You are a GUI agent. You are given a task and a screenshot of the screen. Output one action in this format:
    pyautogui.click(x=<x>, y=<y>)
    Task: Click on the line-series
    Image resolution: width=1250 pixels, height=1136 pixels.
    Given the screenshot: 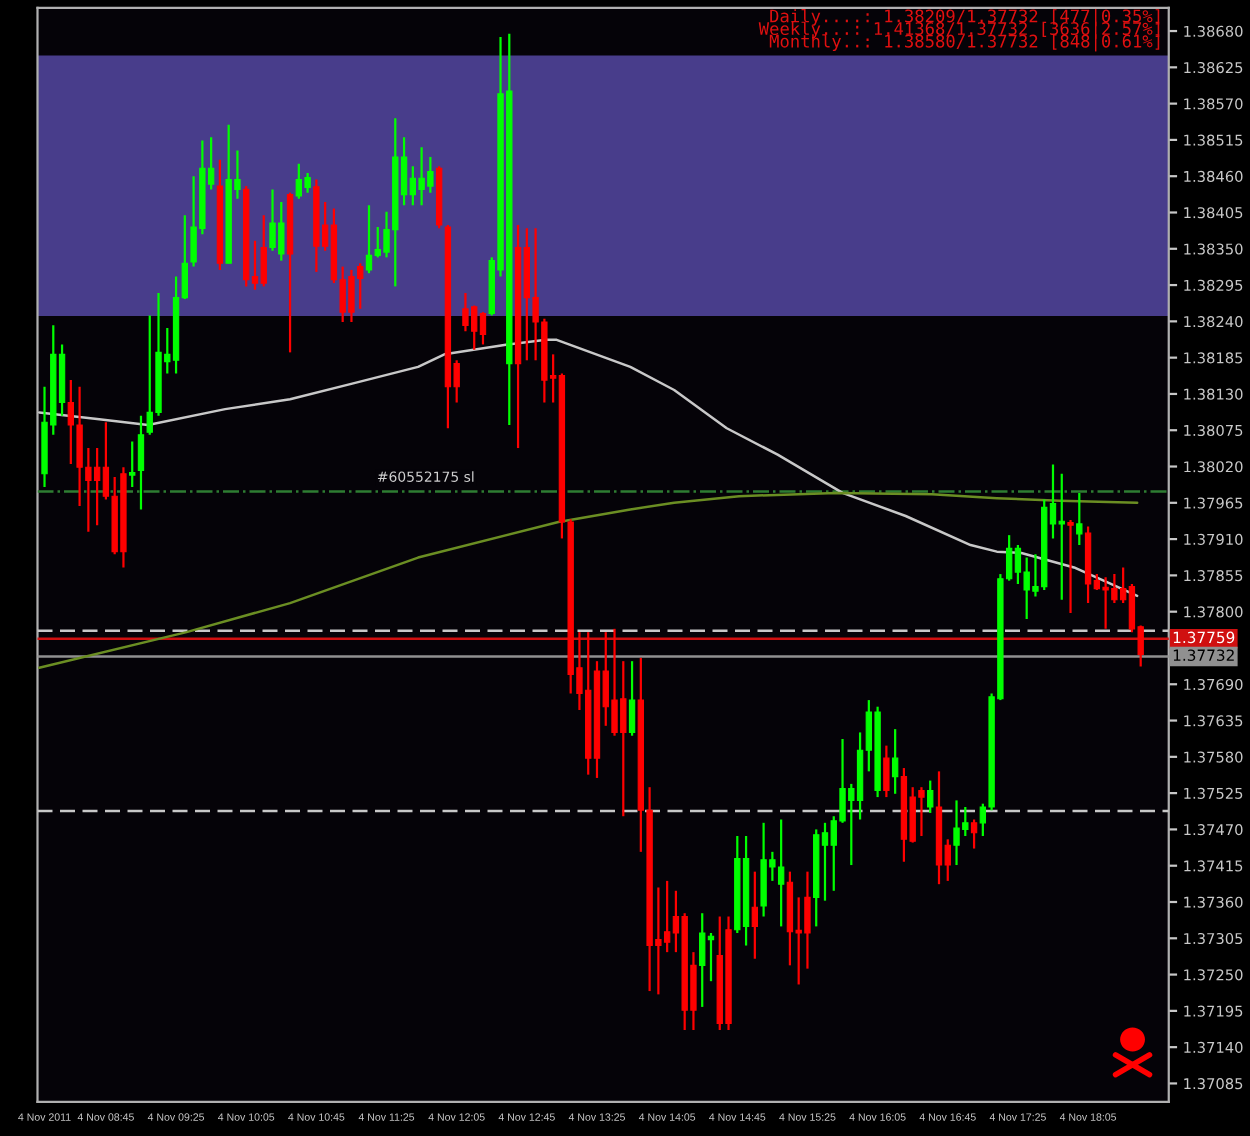 What is the action you would take?
    pyautogui.click(x=588, y=580)
    